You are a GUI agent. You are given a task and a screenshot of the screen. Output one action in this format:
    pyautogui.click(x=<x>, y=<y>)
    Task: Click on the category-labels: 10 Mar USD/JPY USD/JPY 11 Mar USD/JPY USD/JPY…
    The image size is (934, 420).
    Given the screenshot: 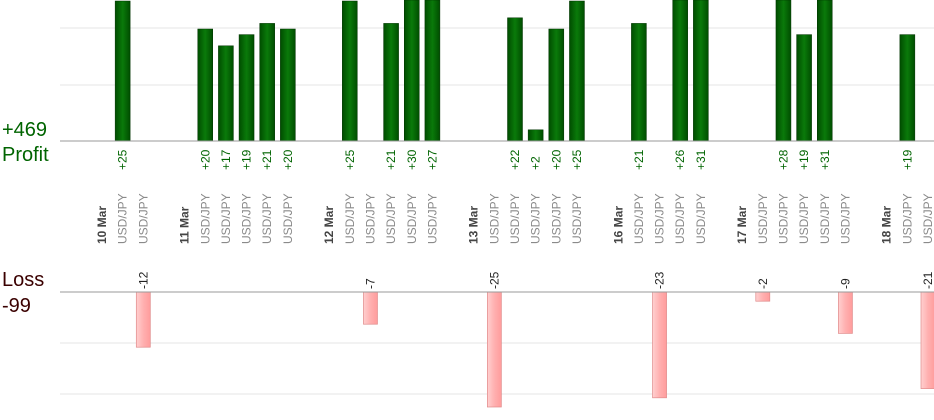 What is the action you would take?
    pyautogui.click(x=514, y=218)
    